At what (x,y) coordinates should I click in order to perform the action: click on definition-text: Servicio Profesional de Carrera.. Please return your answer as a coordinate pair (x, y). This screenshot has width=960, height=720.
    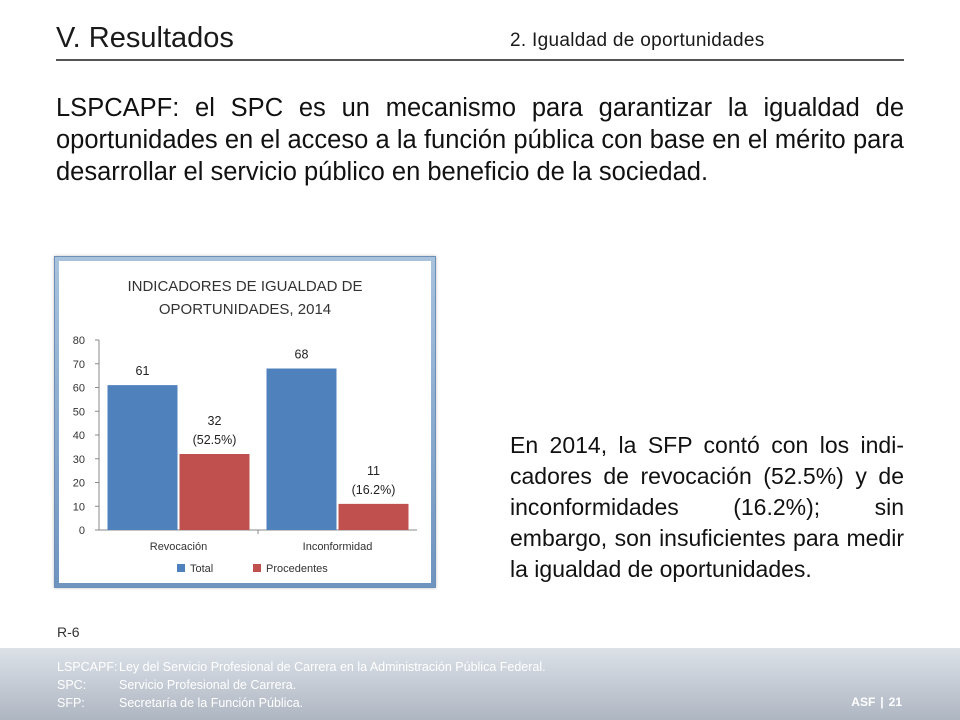
    Looking at the image, I should click on (208, 685).